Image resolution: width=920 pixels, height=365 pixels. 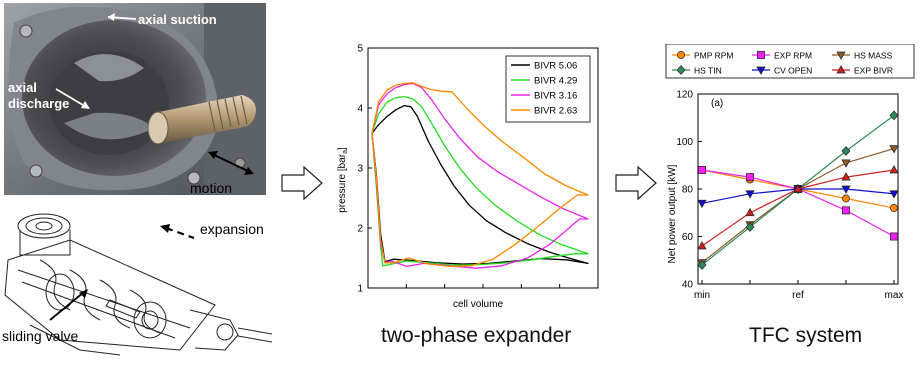 What do you see at coordinates (360, 289) in the screenshot?
I see `y-tick-label: 1` at bounding box center [360, 289].